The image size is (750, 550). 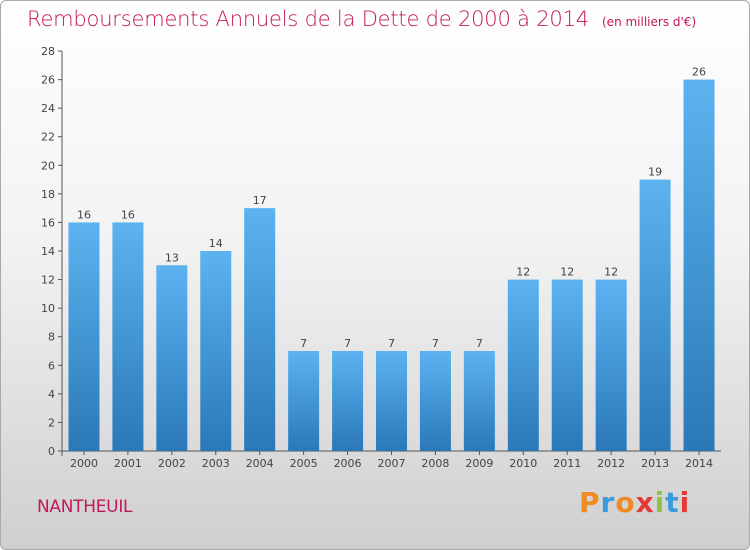 What do you see at coordinates (635, 502) in the screenshot?
I see `proxiti-logo: Proxiti` at bounding box center [635, 502].